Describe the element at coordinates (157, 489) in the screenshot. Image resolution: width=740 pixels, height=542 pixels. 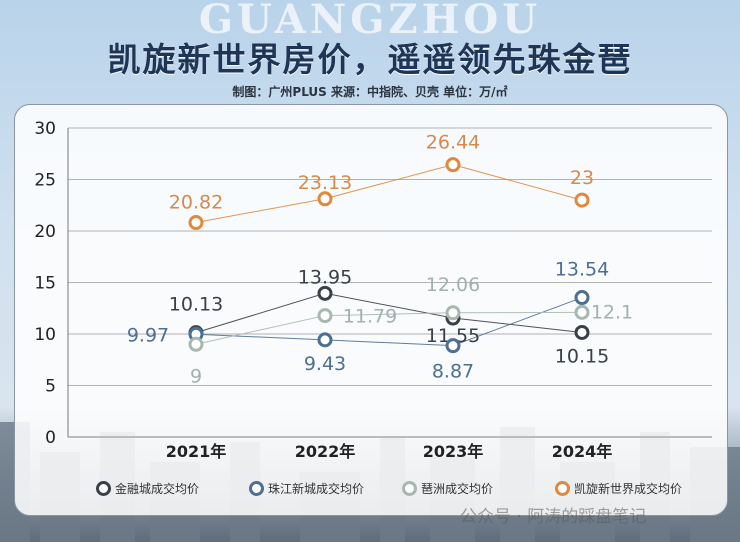
I see `legend-label: 金融城成交均价` at that location.